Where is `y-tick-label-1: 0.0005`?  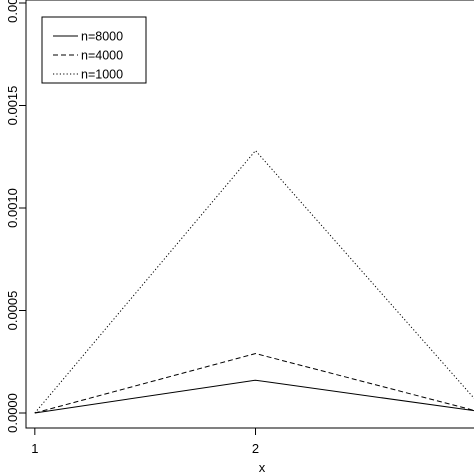 y-tick-label-1: 0.0005 is located at coordinates (12, 311).